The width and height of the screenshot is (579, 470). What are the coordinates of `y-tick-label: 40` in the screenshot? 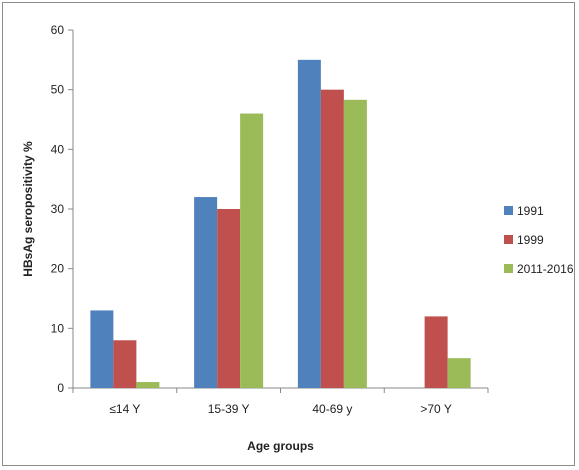 It's located at (58, 149).